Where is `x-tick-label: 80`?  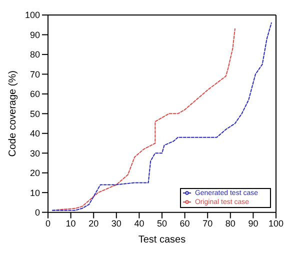 x-tick-label: 80 is located at coordinates (230, 223).